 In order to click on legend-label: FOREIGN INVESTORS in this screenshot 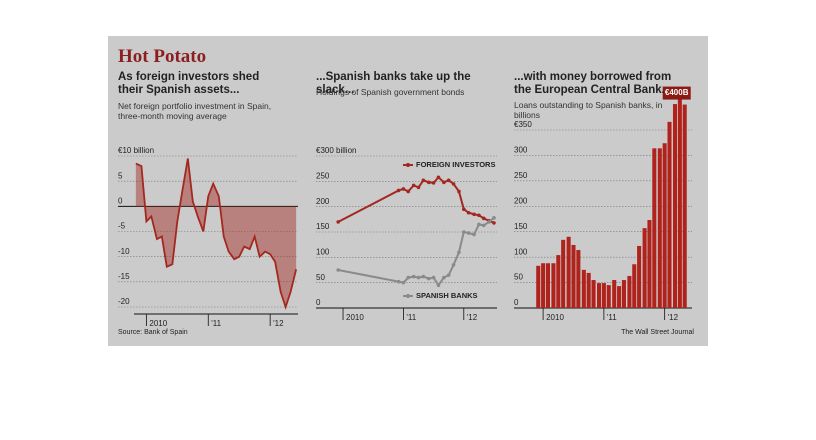, I will do `click(455, 164)`.